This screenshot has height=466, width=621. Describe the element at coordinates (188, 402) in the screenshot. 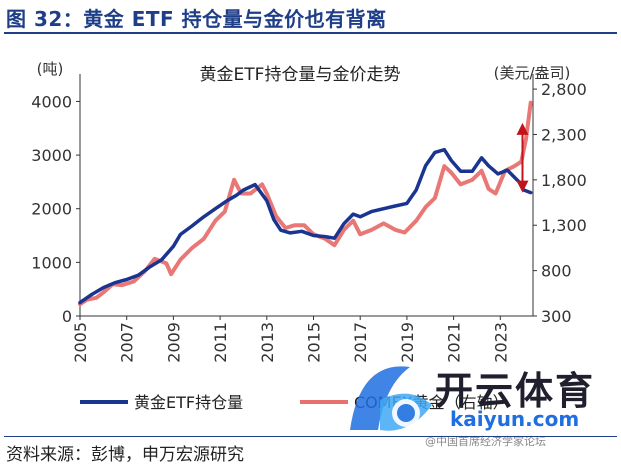

I see `legend-label-etf: 黄金ETF持仓量` at that location.